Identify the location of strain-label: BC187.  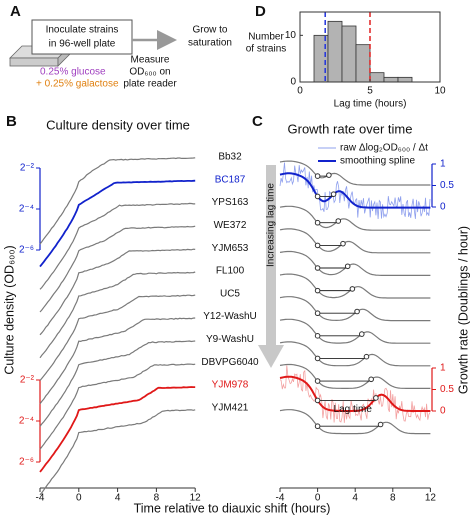
(230, 179).